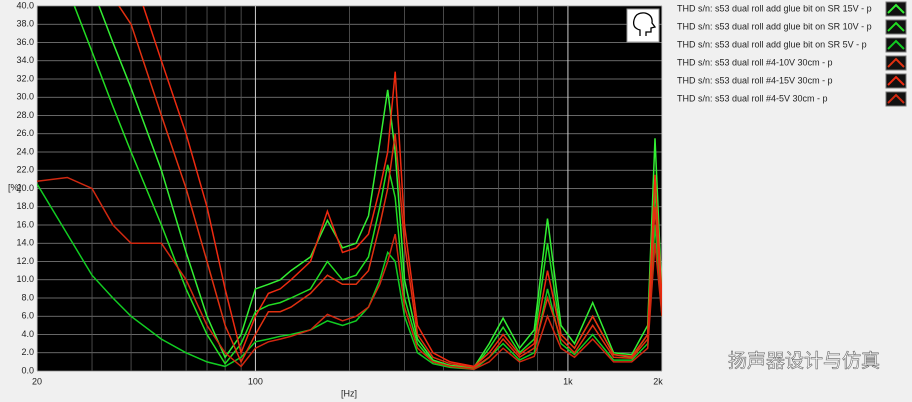 This screenshot has height=402, width=912. I want to click on y-tick-label: 8.0, so click(27, 297).